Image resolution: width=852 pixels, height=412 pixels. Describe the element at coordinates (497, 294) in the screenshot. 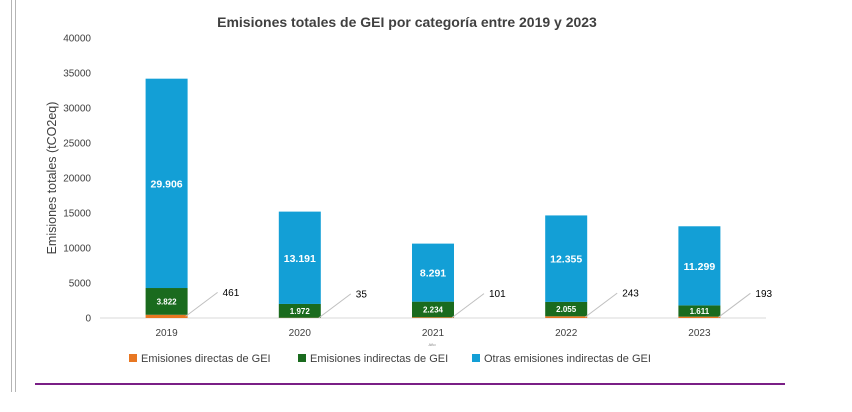

I see `callout-label: 101` at that location.